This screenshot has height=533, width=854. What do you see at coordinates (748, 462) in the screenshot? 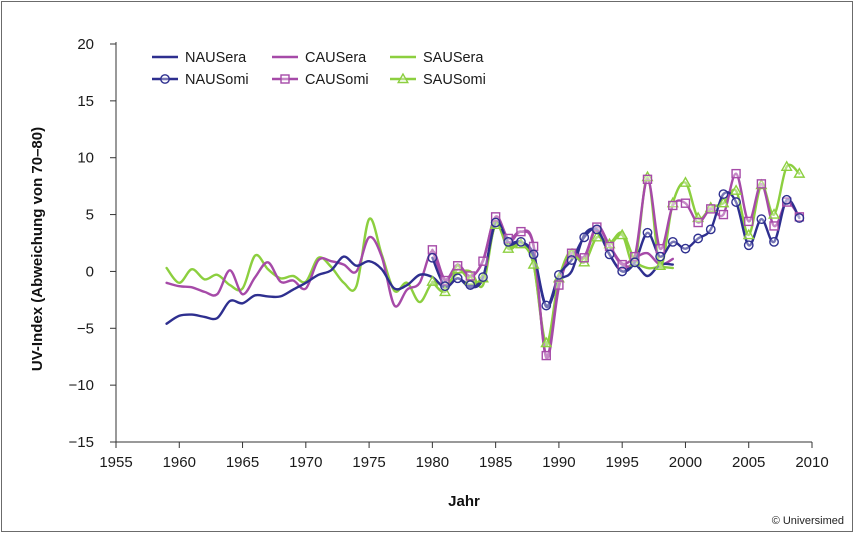
I see `x-tick-label: 2005` at bounding box center [748, 462].